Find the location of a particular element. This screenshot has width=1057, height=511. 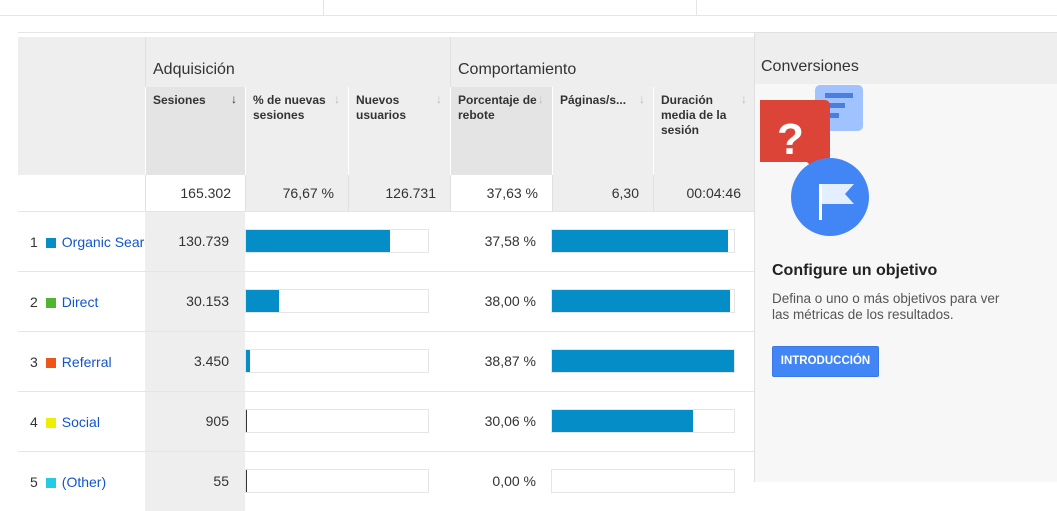

row-label: 1 Organic Search is located at coordinates (81, 241).